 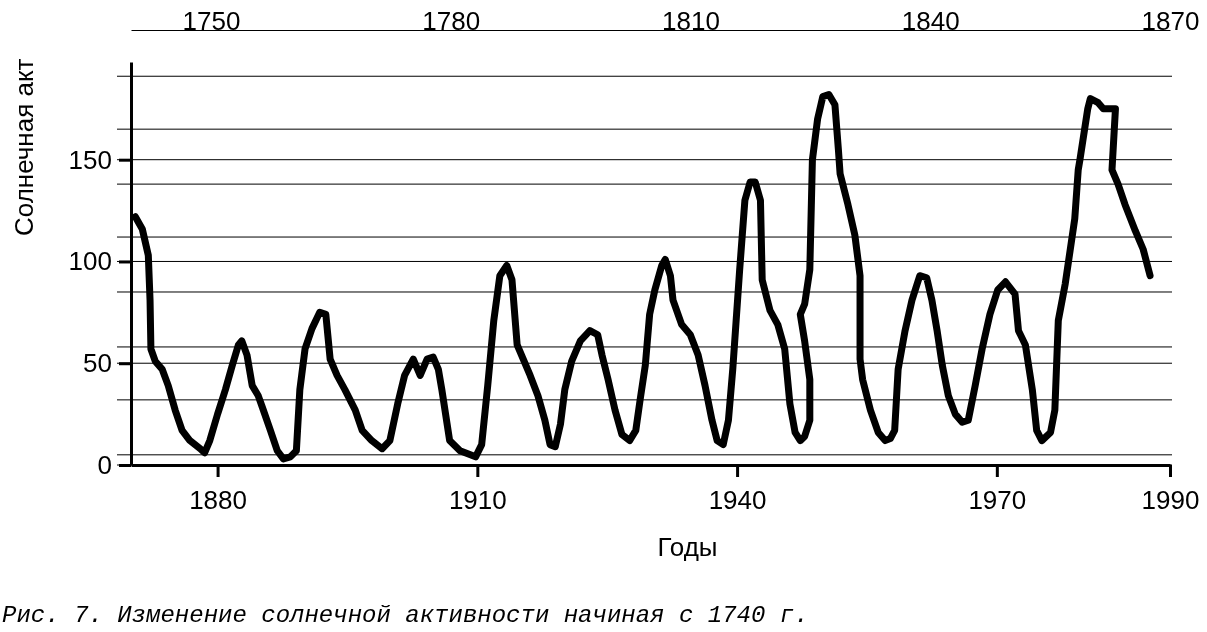 What do you see at coordinates (997, 499) in the screenshot?
I see `x-tick-label: 1970` at bounding box center [997, 499].